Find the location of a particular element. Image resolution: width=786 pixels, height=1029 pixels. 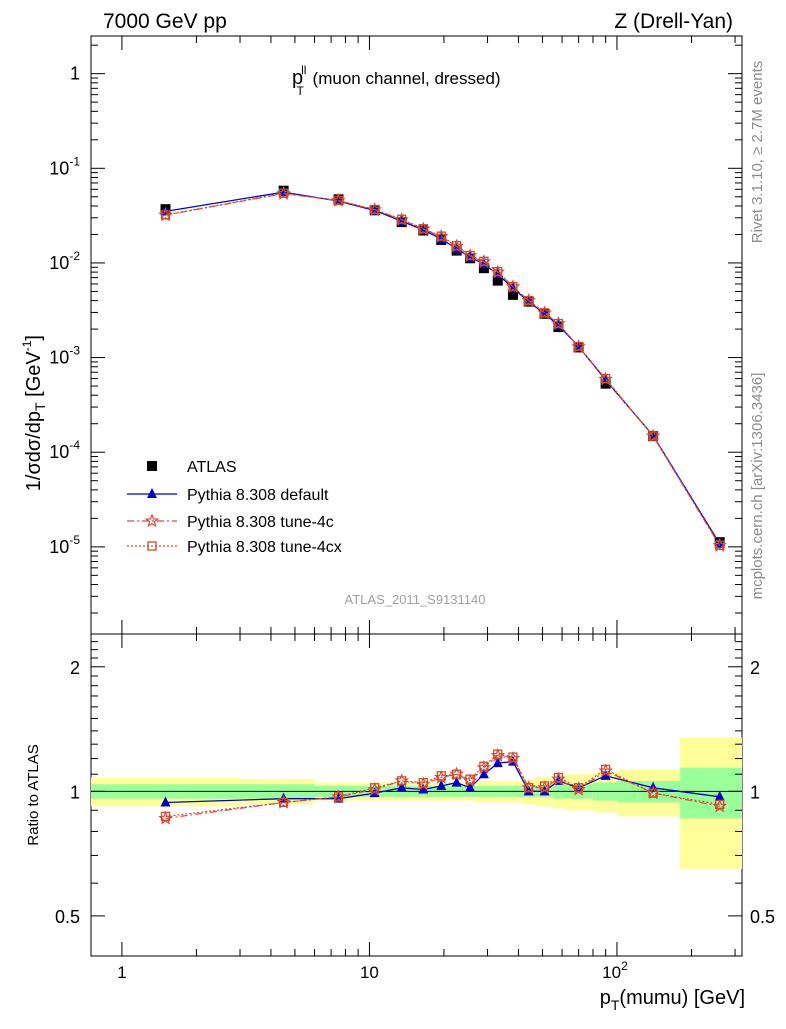

legend-entry: Pythia 8.308 default is located at coordinates (228, 495).